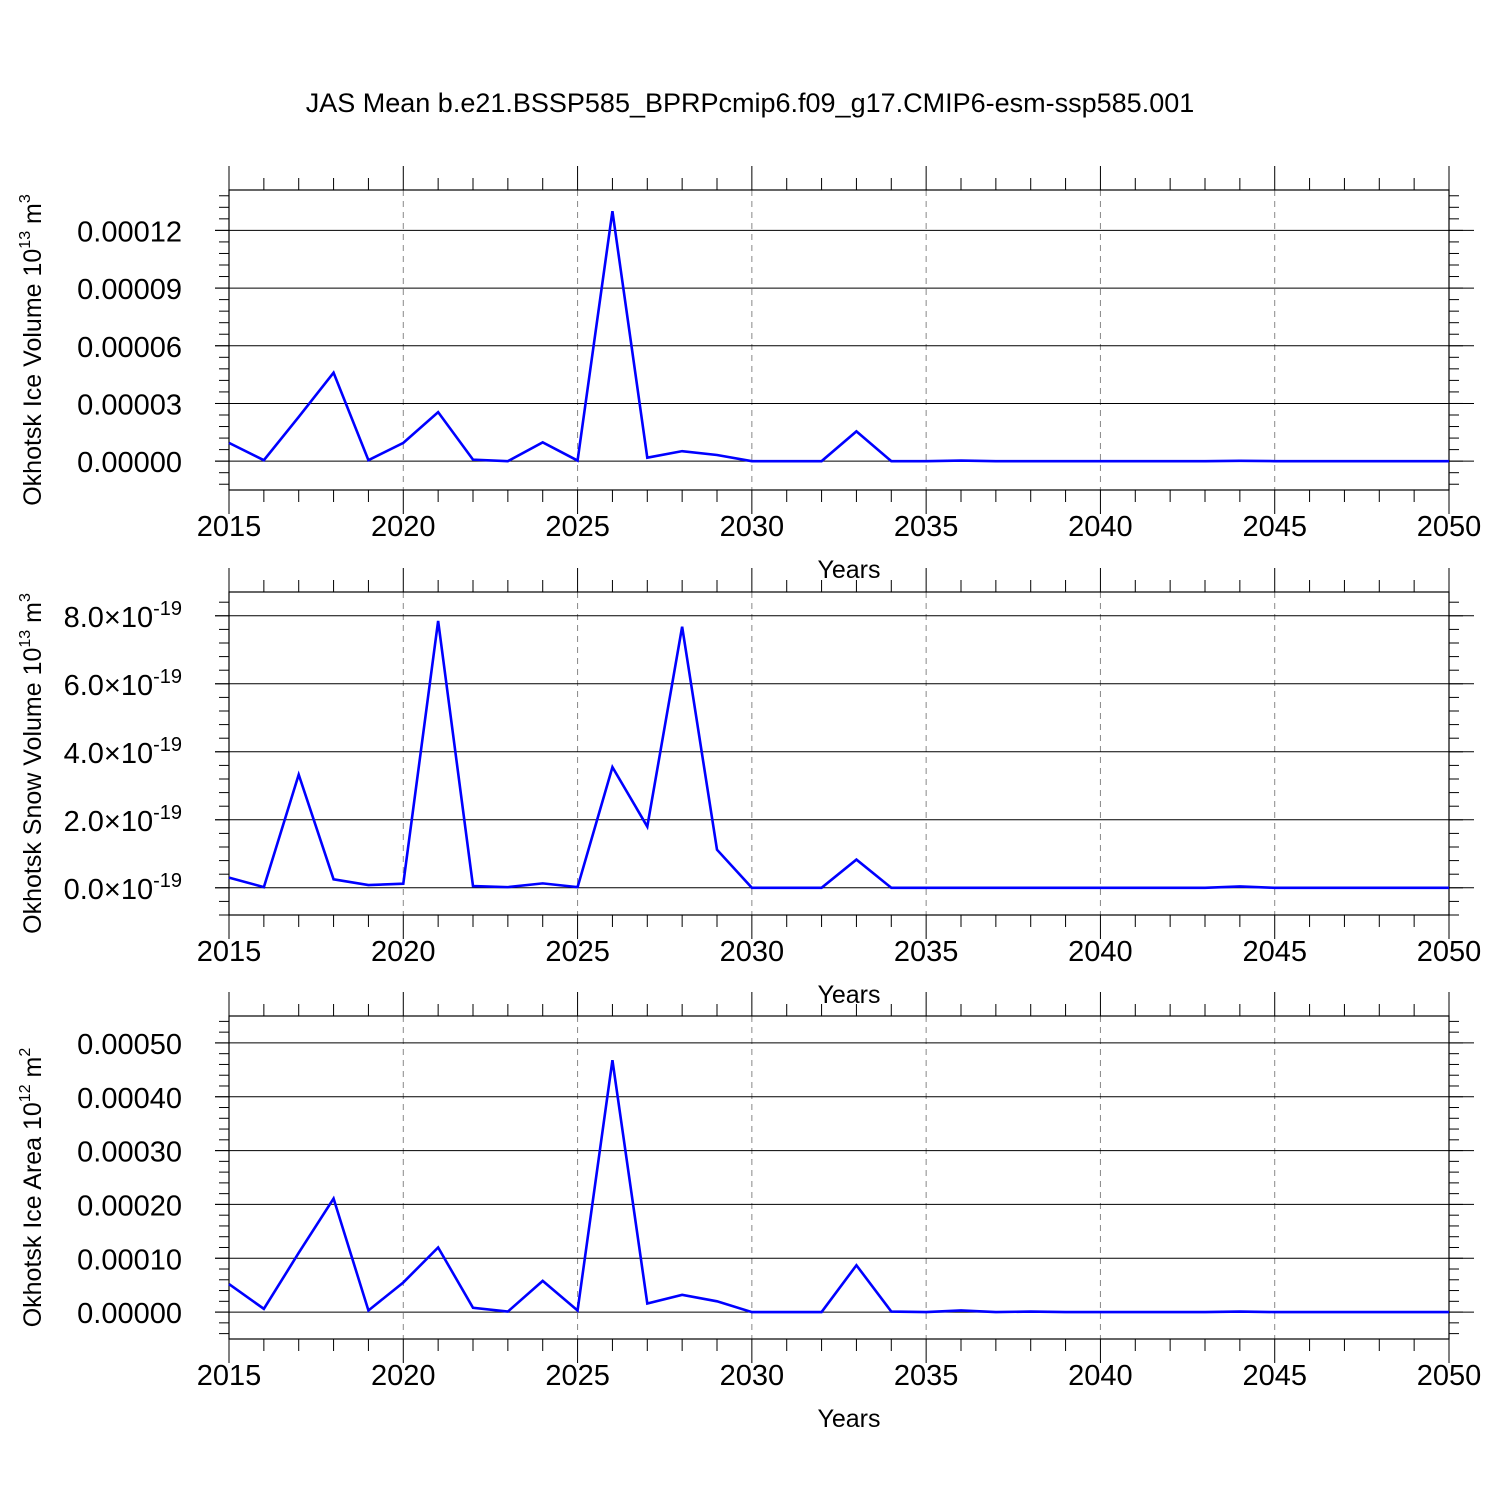 This screenshot has height=1505, width=1500. I want to click on y-tick-label: 0.00030, so click(129, 1153).